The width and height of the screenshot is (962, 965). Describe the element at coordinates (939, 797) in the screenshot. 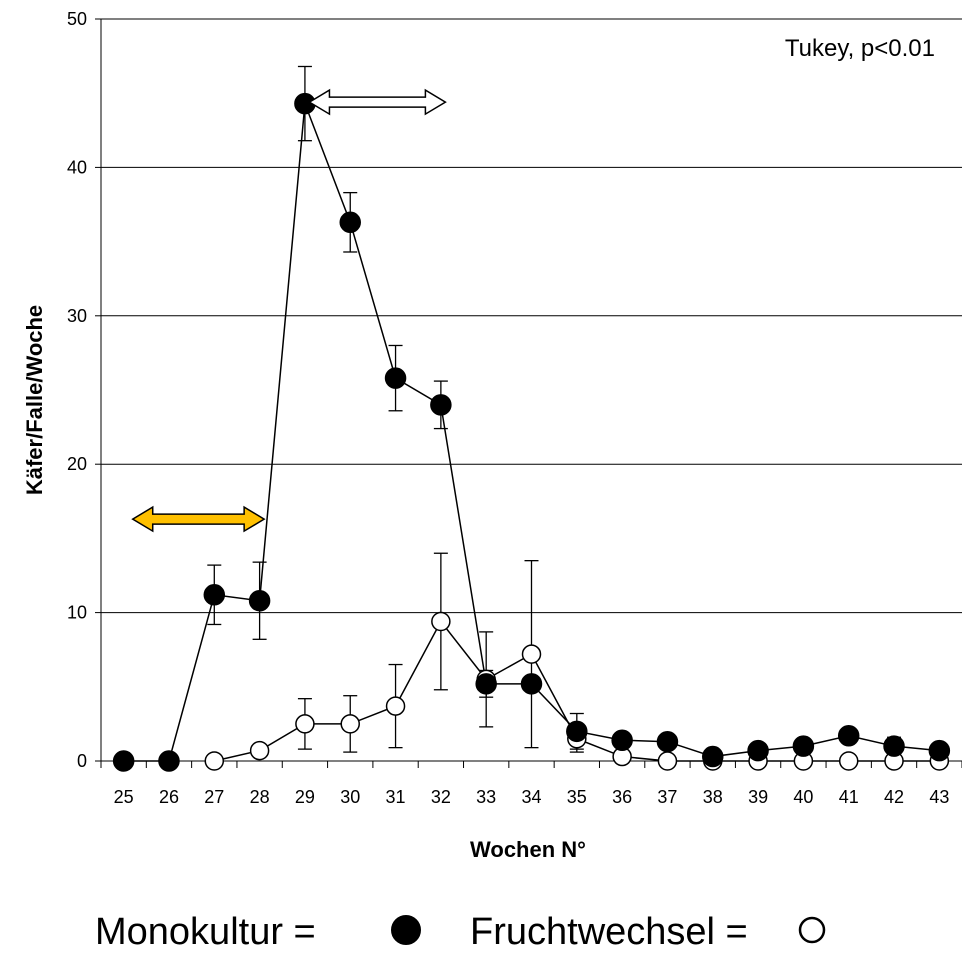

I see `x-tick-label-43: 43` at that location.